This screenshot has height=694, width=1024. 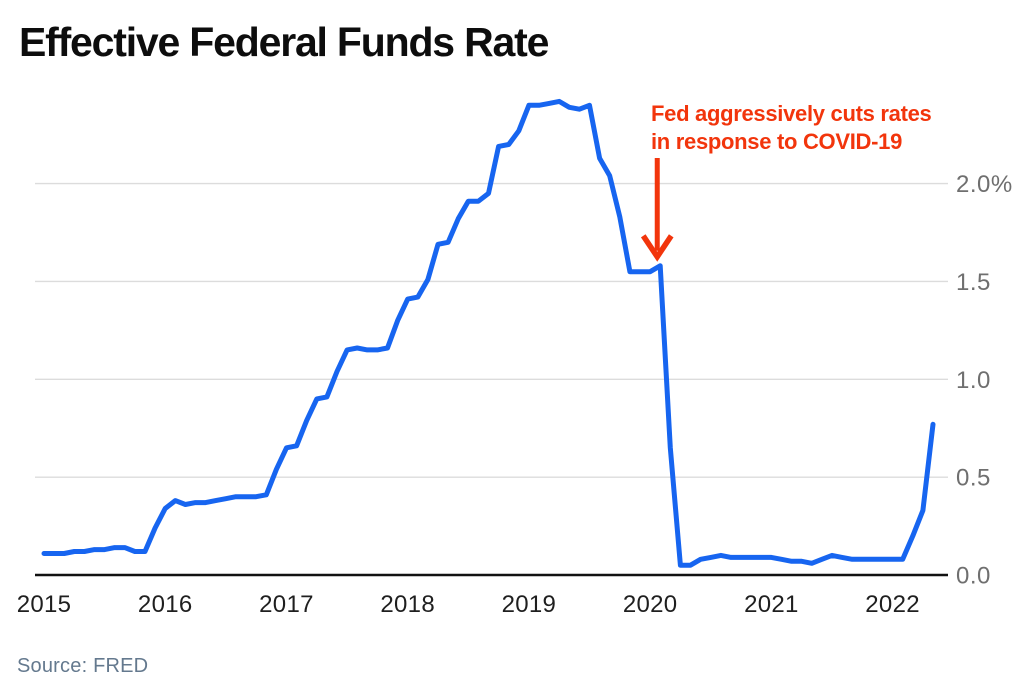 I want to click on x-tick-label: 2019, so click(x=529, y=604).